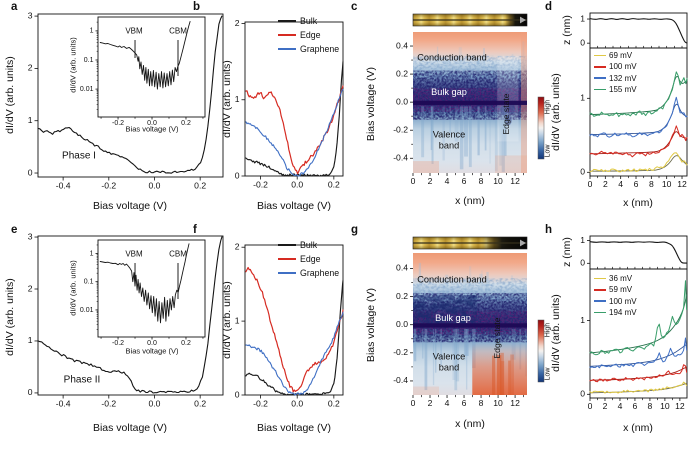 The height and width of the screenshot is (449, 692). What do you see at coordinates (497, 338) in the screenshot?
I see `edge-state-label-g: Edge state` at bounding box center [497, 338].